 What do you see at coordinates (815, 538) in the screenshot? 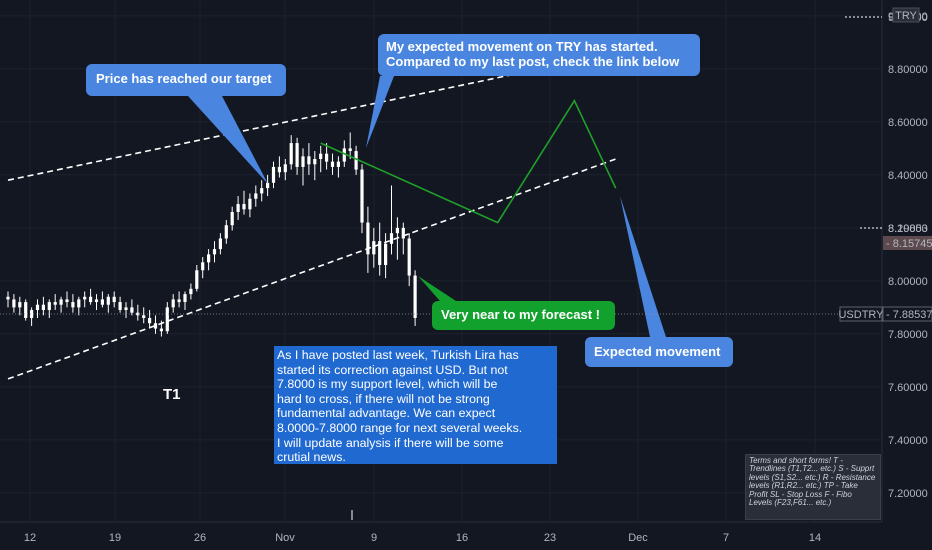
I see `x-tick-label-9: 14` at bounding box center [815, 538].